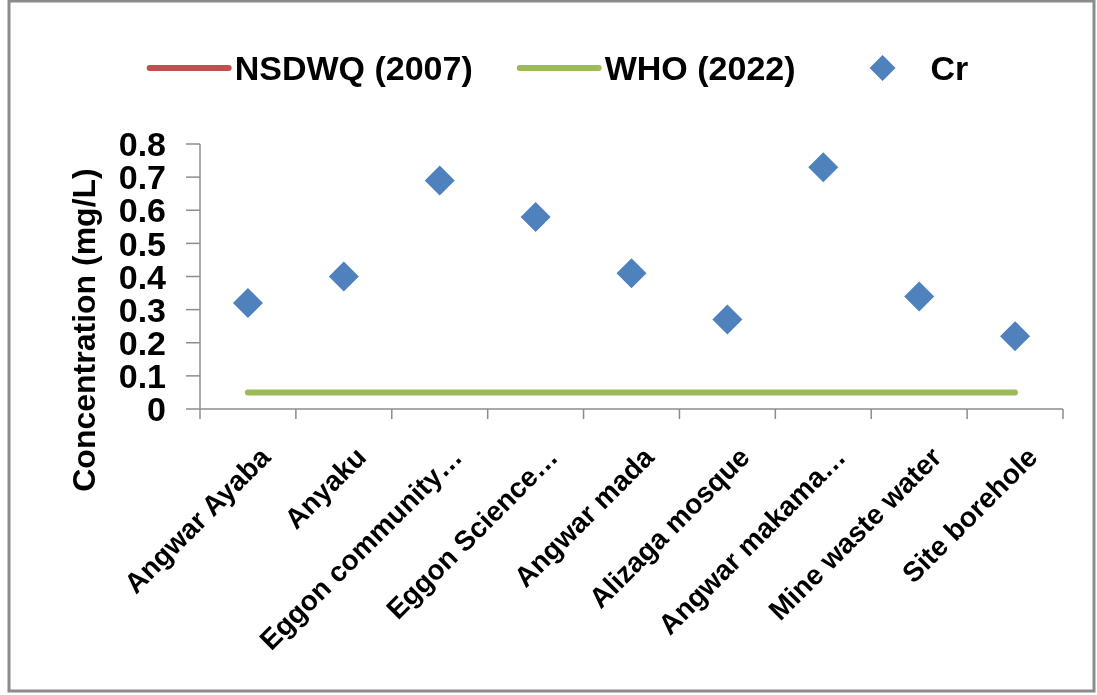 Image resolution: width=1097 pixels, height=695 pixels. What do you see at coordinates (700, 68) in the screenshot?
I see `legend-label: WHO (2022)` at bounding box center [700, 68].